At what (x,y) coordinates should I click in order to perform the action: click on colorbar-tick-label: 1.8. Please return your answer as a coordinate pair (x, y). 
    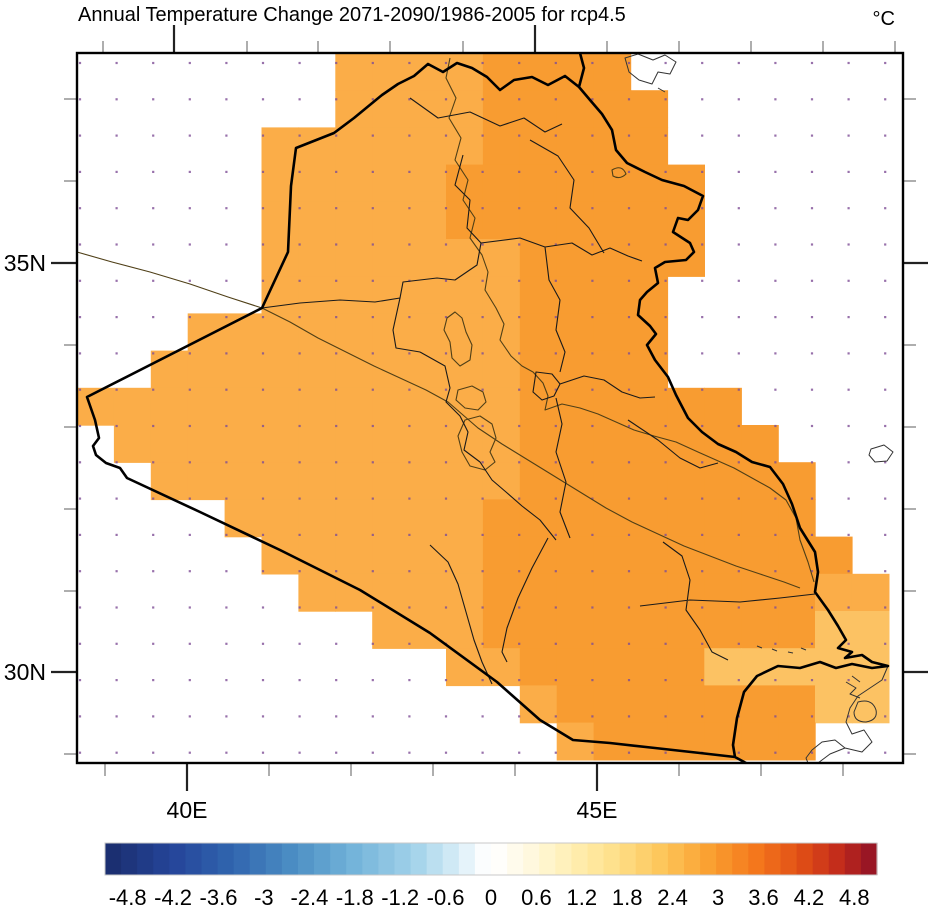
    Looking at the image, I should click on (627, 897).